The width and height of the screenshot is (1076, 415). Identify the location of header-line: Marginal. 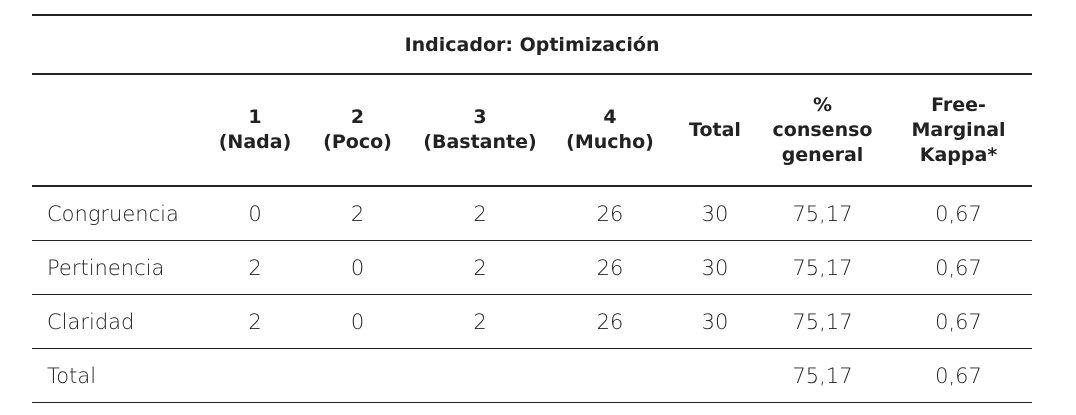
(958, 129).